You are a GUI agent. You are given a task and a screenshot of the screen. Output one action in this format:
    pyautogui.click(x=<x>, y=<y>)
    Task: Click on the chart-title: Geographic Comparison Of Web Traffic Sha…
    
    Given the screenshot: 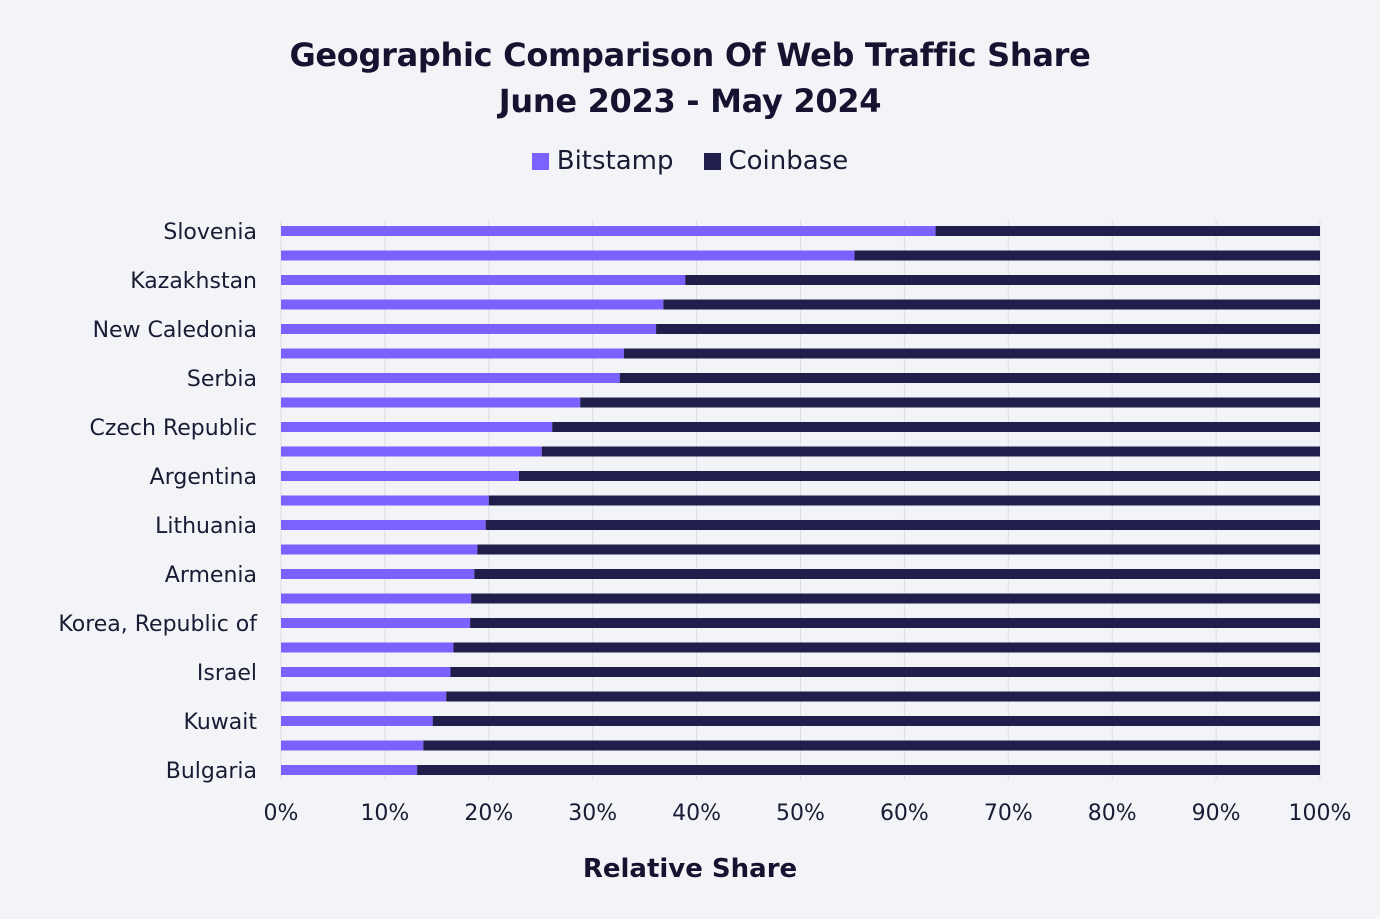 What is the action you would take?
    pyautogui.click(x=690, y=55)
    